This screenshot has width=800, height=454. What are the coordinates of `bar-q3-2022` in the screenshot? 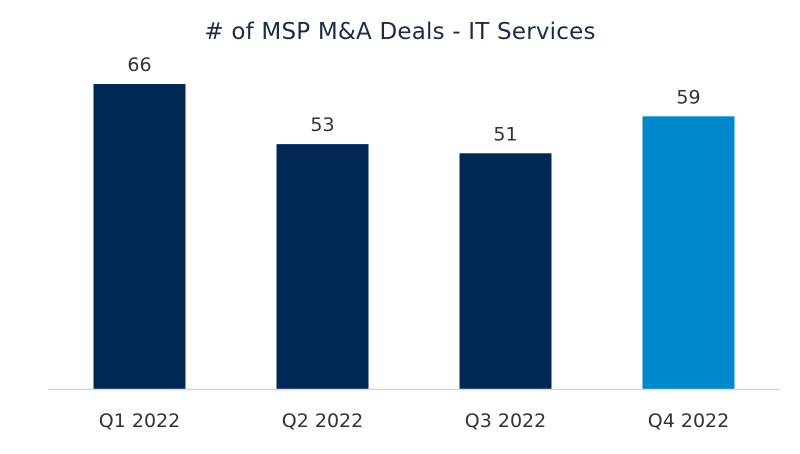 It's located at (505, 271).